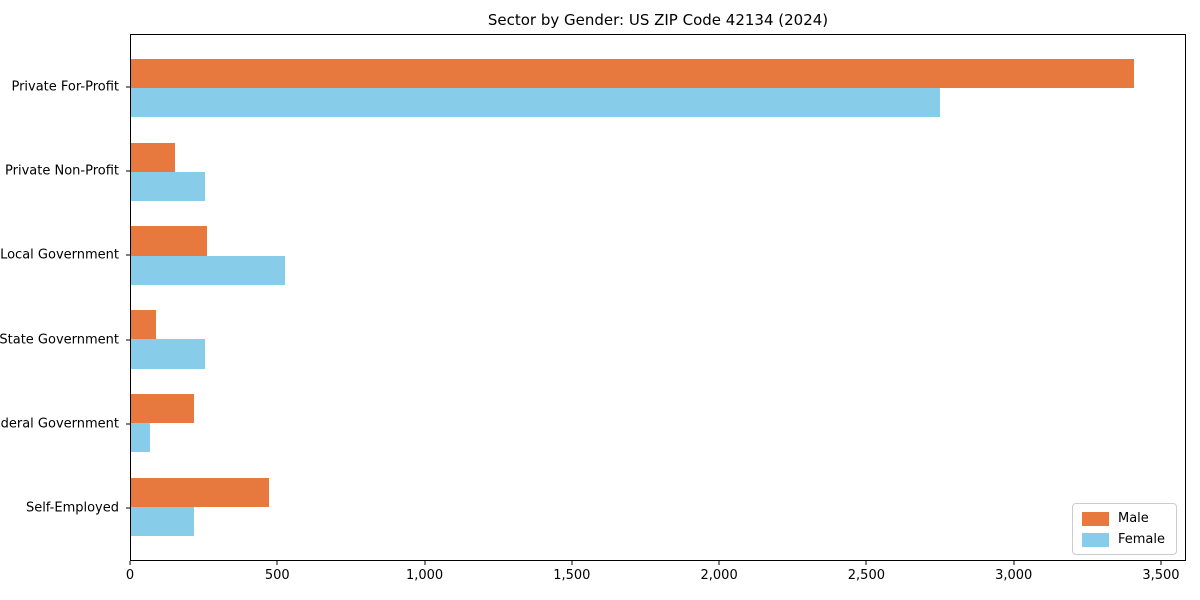 The image size is (1200, 600). What do you see at coordinates (277, 575) in the screenshot?
I see `x-tick-label: 500` at bounding box center [277, 575].